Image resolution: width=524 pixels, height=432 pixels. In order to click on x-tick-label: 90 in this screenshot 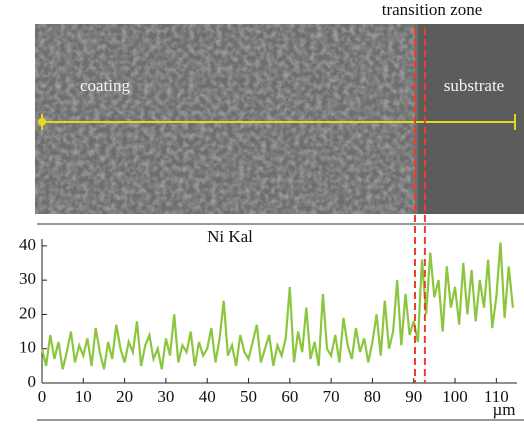, I will do `click(413, 396)`.